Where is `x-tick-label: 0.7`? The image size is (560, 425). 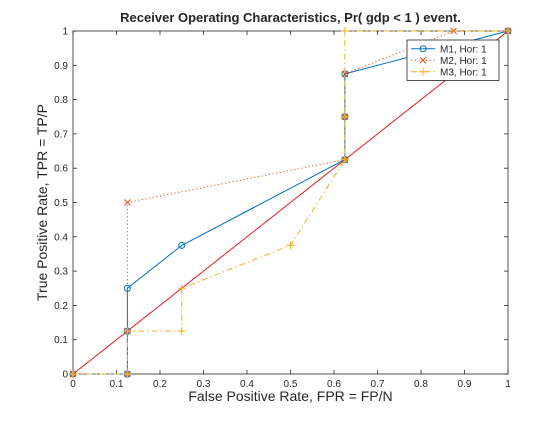
x-tick-label: 0.7 is located at coordinates (378, 384).